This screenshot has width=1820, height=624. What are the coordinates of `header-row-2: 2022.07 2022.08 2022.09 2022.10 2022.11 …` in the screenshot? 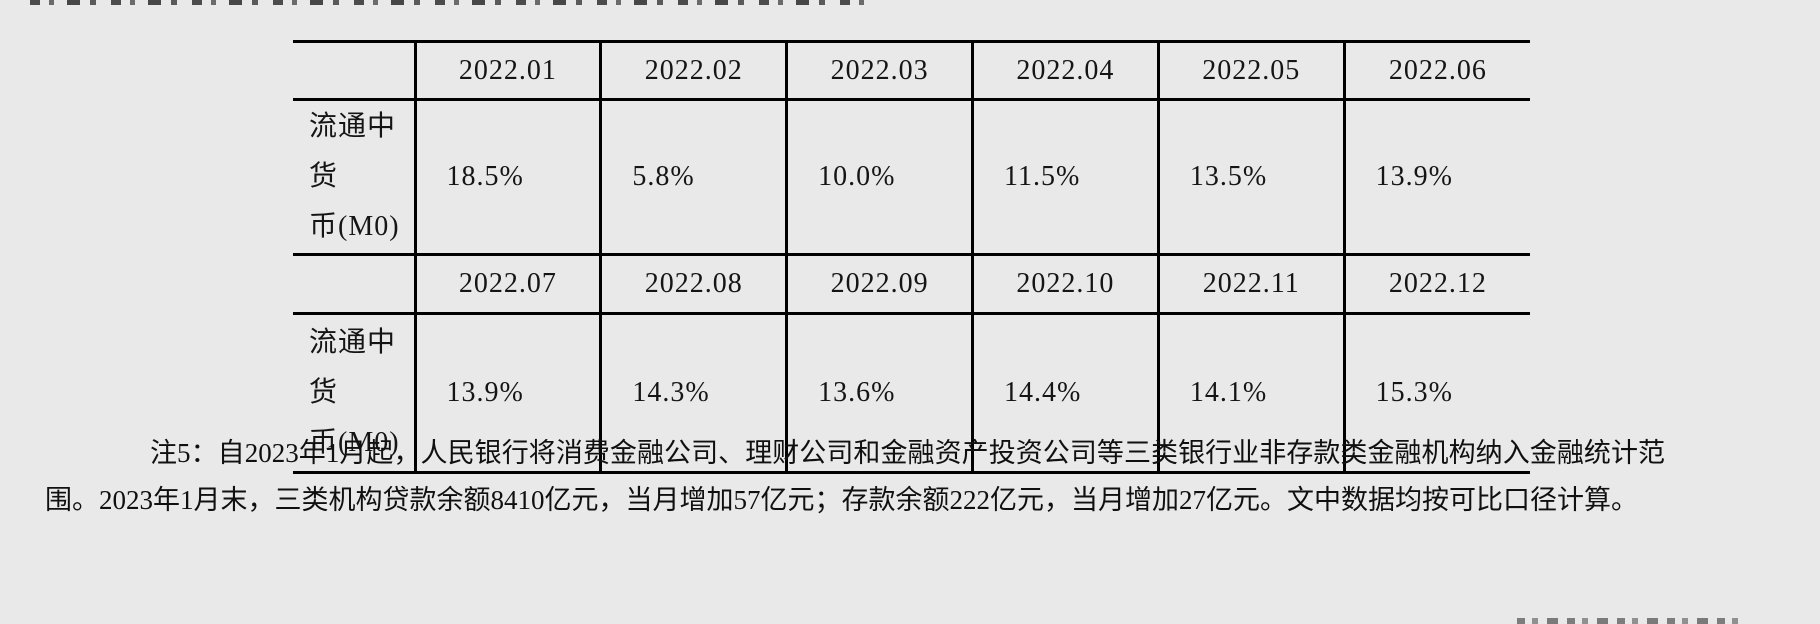 It's located at (911, 284).